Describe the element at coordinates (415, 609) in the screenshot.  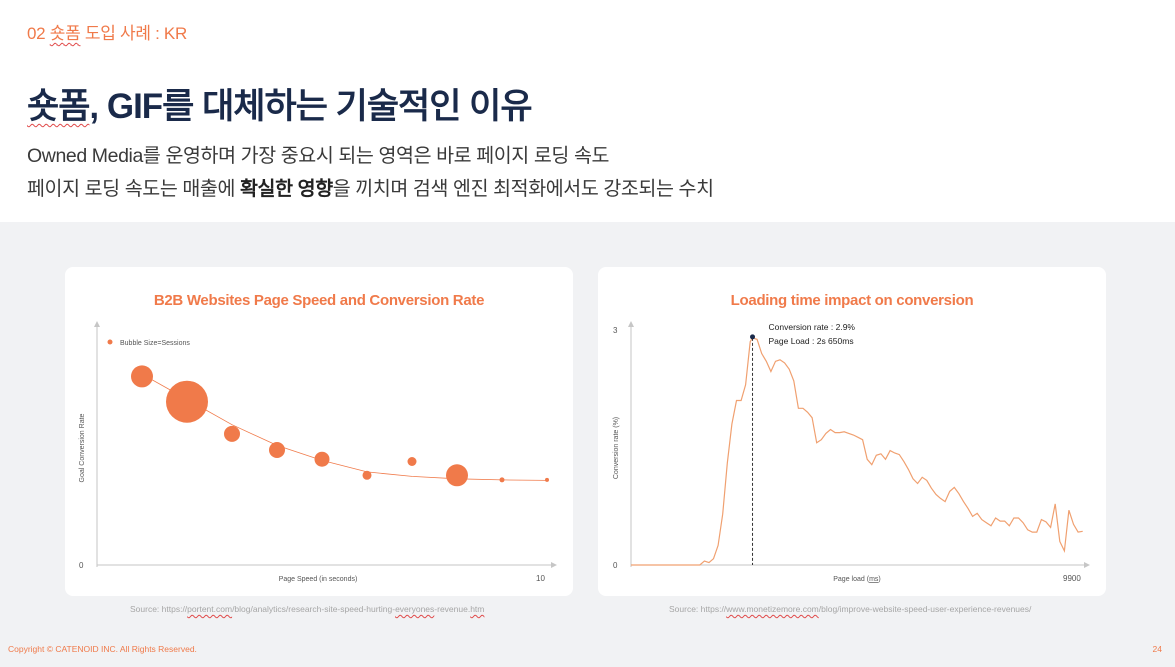
I see `source-left-word: everyones` at that location.